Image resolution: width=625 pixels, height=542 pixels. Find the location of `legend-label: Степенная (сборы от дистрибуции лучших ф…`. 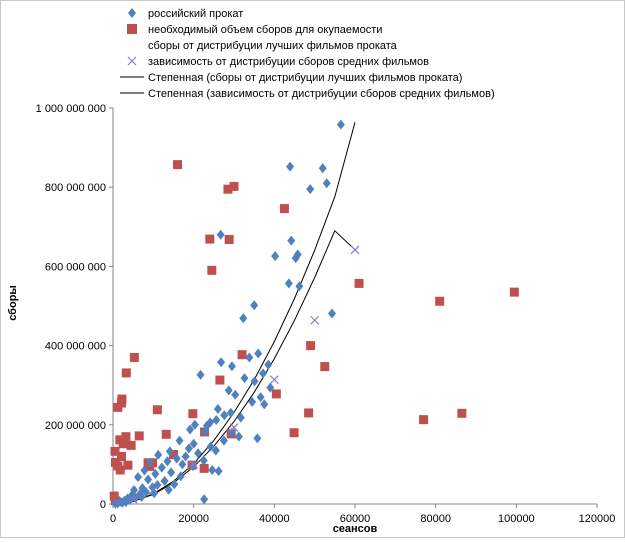

legend-label: Степенная (сборы от дистрибуции лучших ф… is located at coordinates (305, 78).